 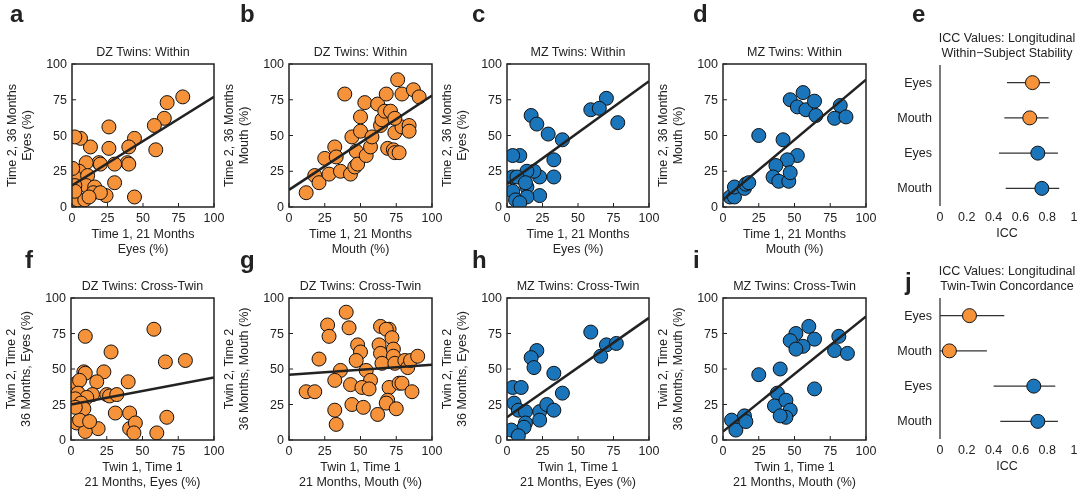 What do you see at coordinates (1007, 466) in the screenshot?
I see `x-axis-title: ICC` at bounding box center [1007, 466].